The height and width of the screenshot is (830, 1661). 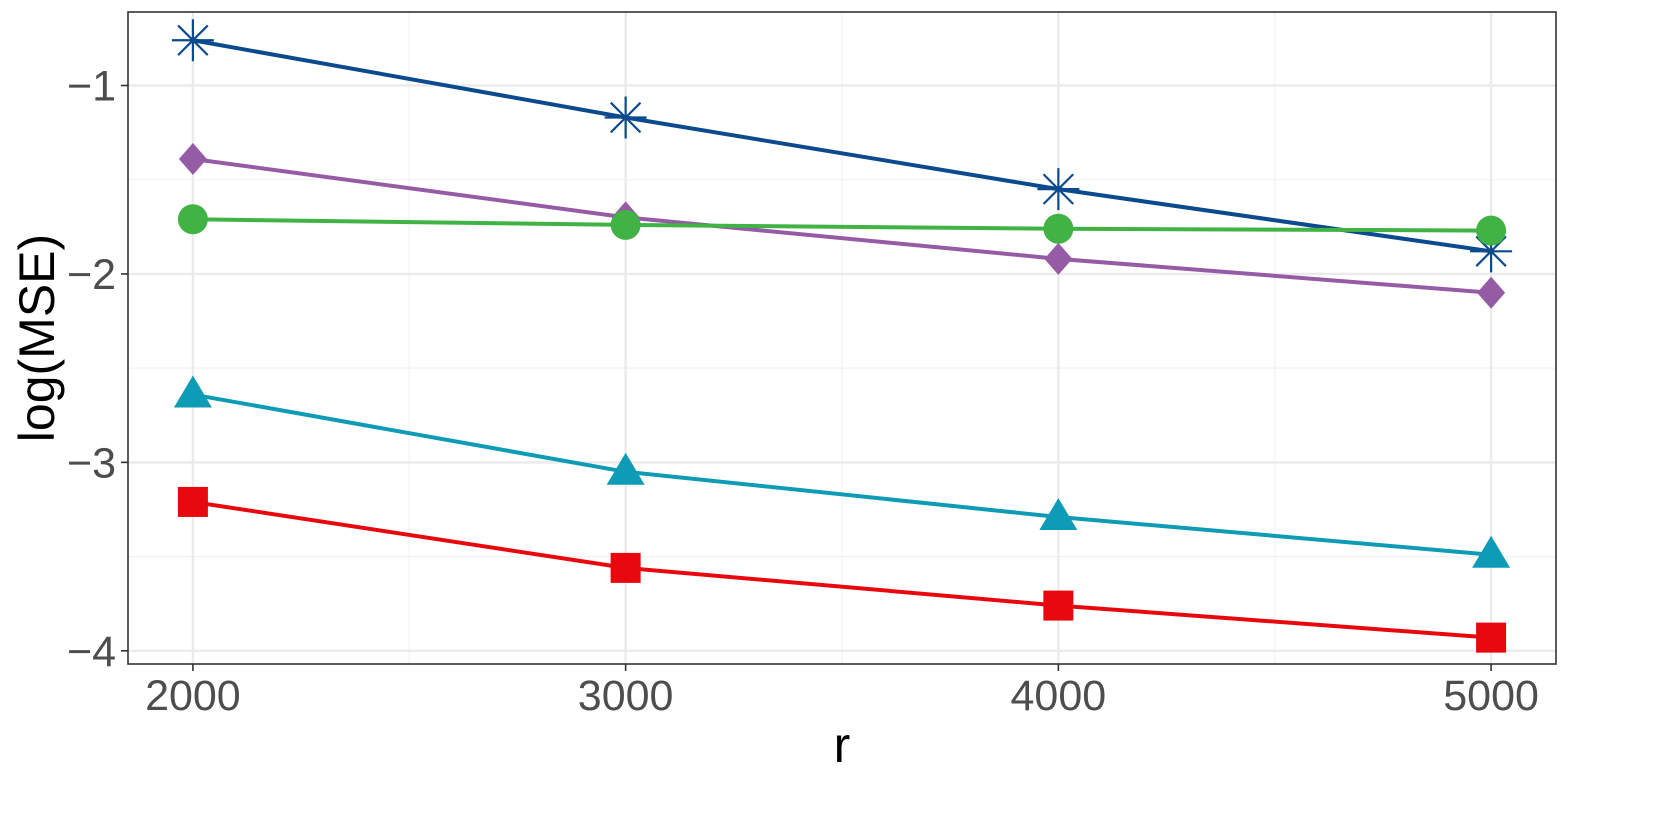 I want to click on x-tick-label: 2000, so click(x=193, y=696).